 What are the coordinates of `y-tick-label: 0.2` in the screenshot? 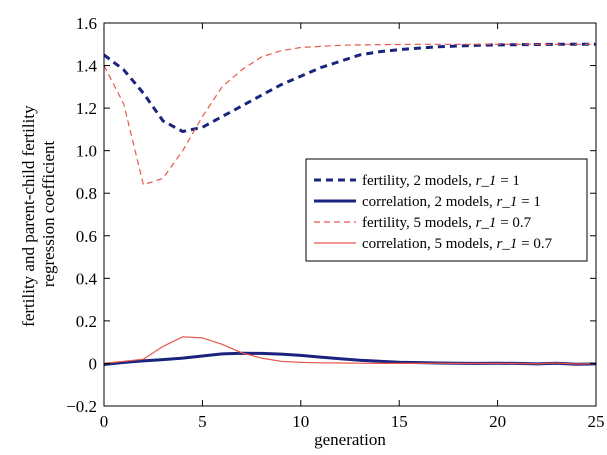 It's located at (86, 321).